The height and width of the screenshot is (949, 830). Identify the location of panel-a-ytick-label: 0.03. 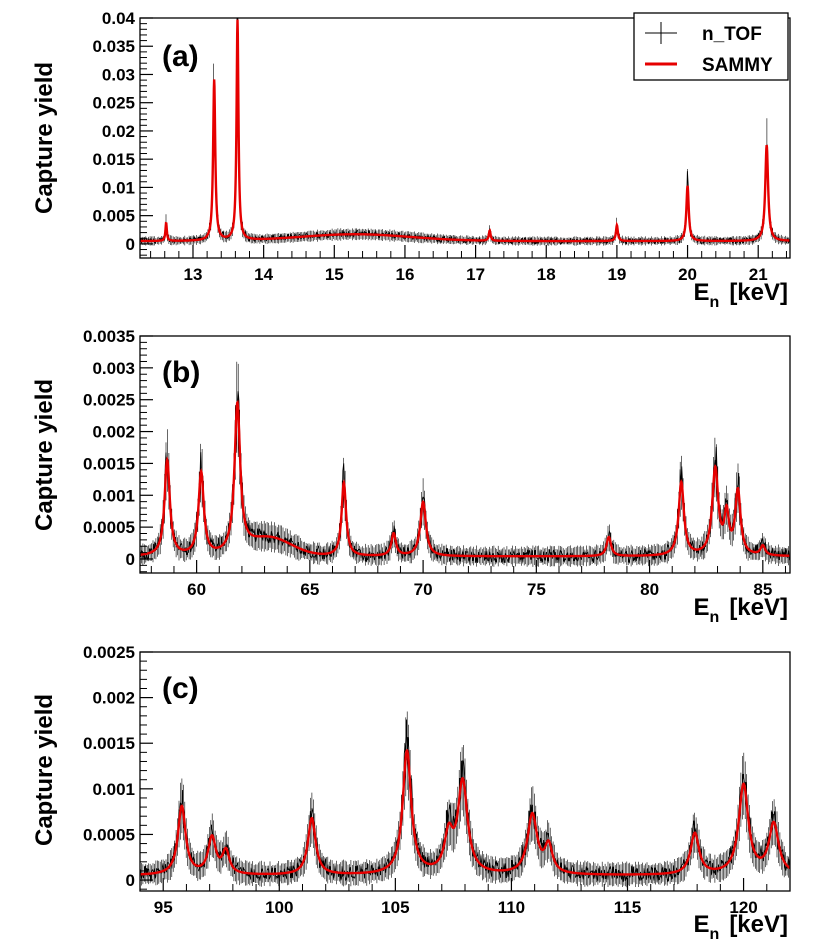
(118, 74).